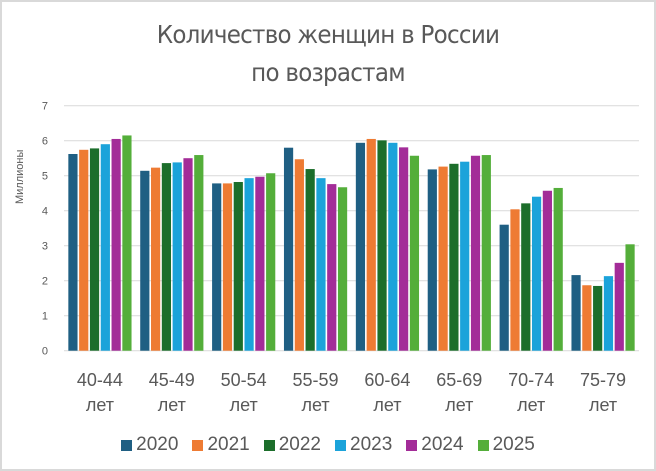 The image size is (656, 471). I want to click on y-tick-label: 6, so click(45, 142).